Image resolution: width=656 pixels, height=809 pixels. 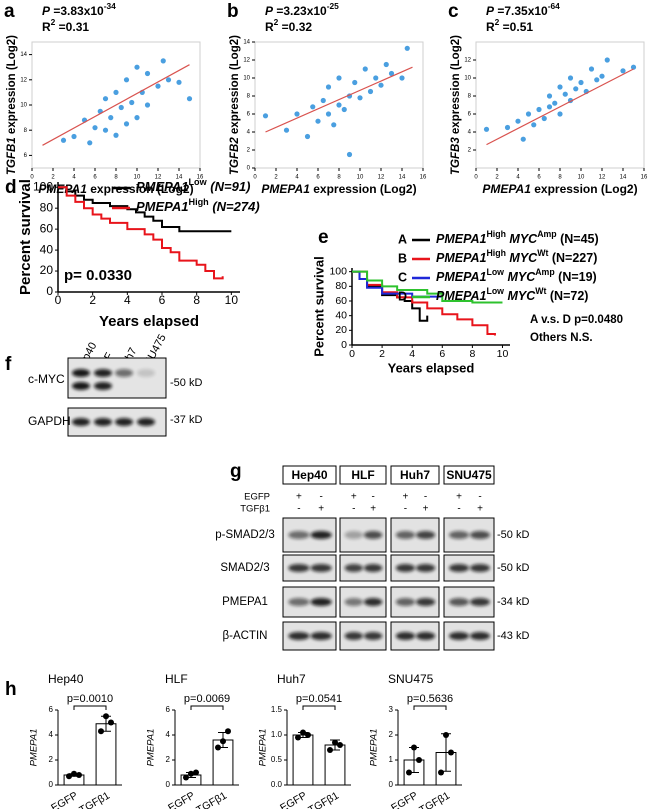 What do you see at coordinates (263, 748) in the screenshot?
I see `y-axis-label: PMEPA1` at bounding box center [263, 748].